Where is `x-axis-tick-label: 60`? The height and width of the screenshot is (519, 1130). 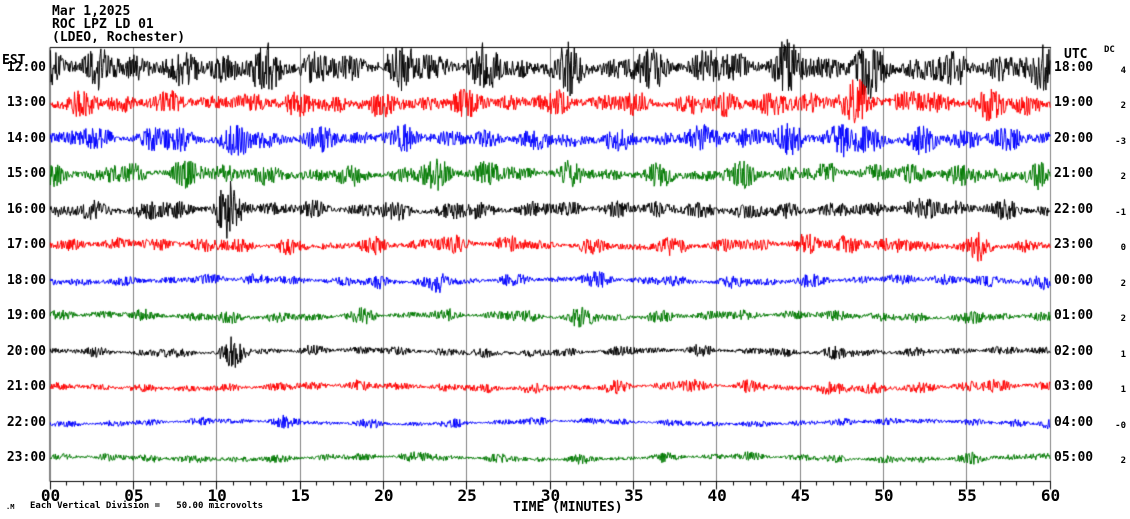 x-axis-tick-label: 60 is located at coordinates (1050, 495).